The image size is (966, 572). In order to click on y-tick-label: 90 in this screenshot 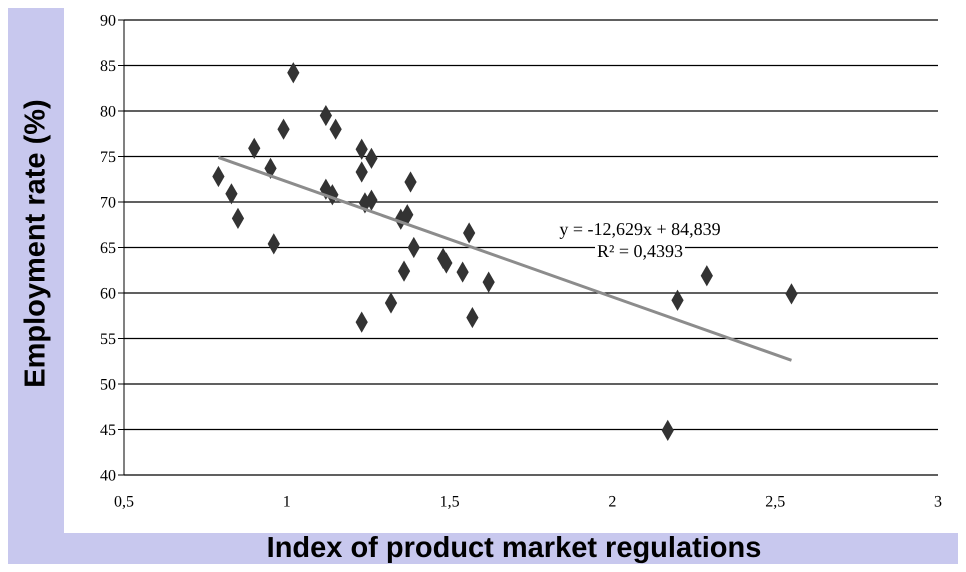, I will do `click(108, 21)`.